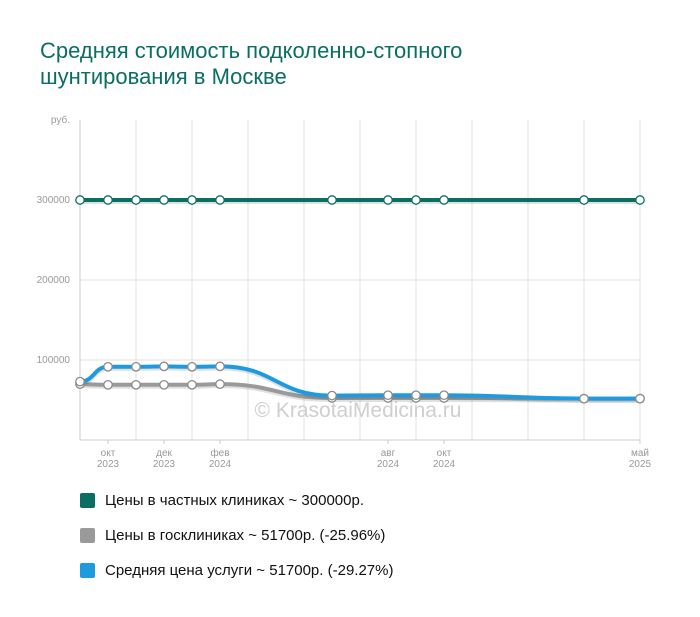  I want to click on legend-item: Средняя цена услуги ~ 51700р. (-29.27%), so click(236, 570).